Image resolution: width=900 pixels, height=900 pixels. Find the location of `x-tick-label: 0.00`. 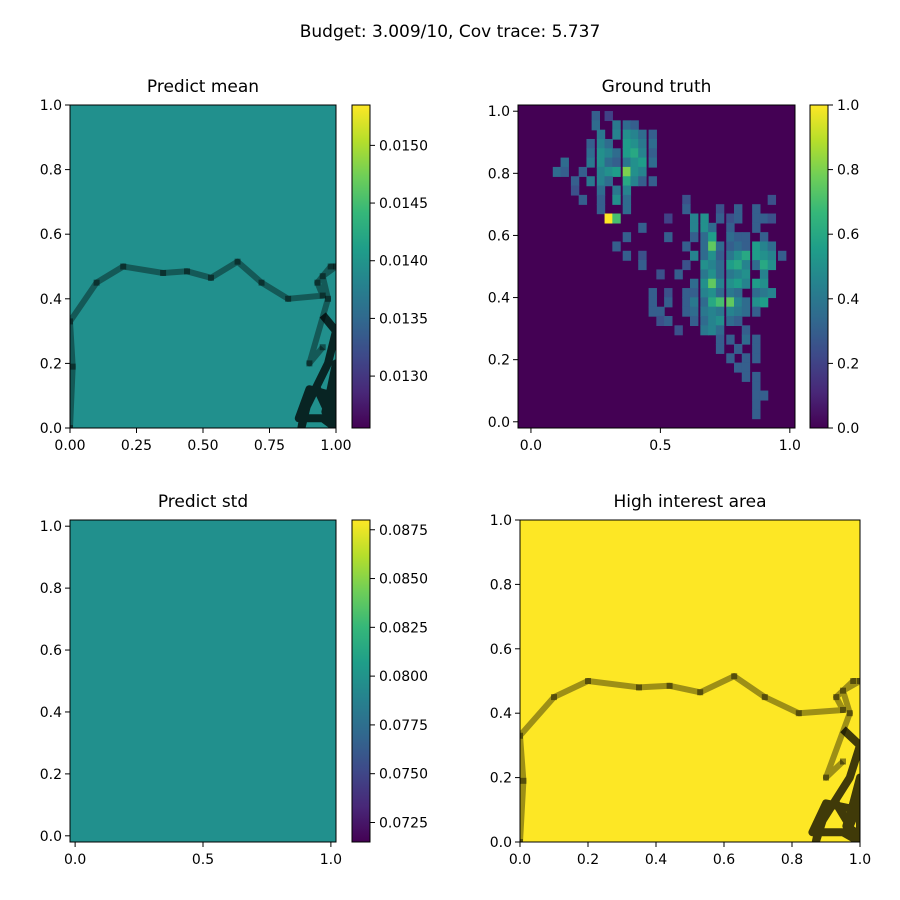

x-tick-label: 0.00 is located at coordinates (69, 446).